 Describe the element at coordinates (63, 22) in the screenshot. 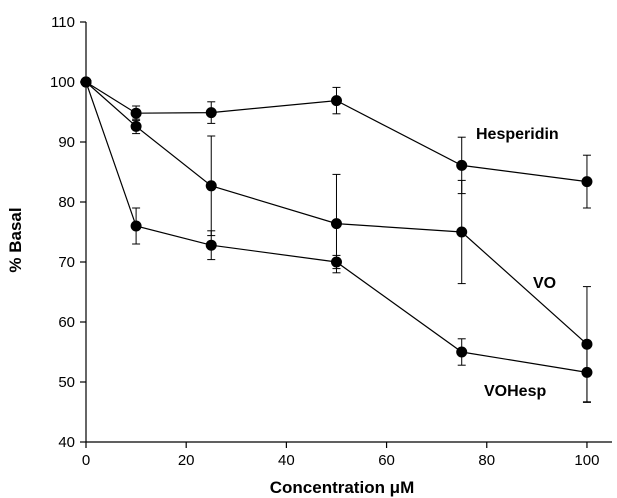

I see `y-tick-label: 110` at that location.